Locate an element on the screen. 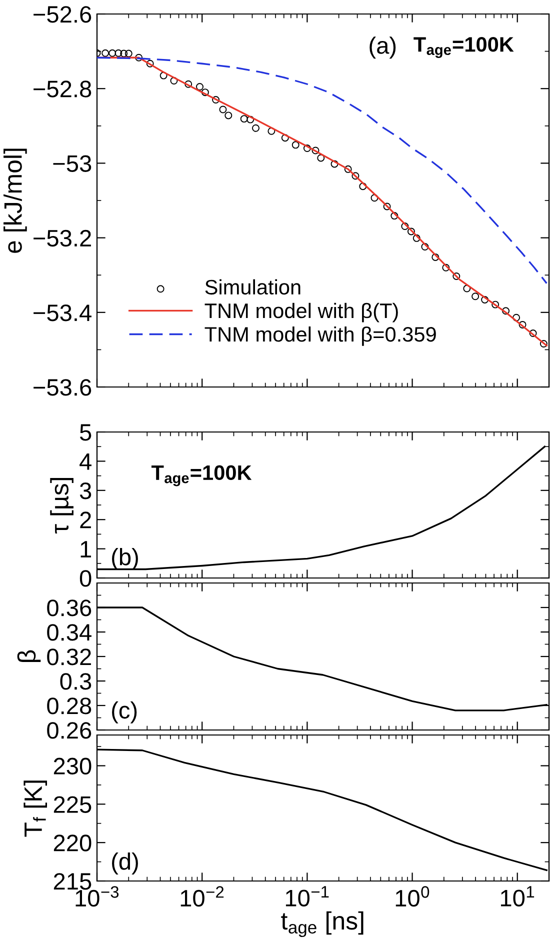 The height and width of the screenshot is (945, 550). y-tick-label: 0.28 is located at coordinates (69, 706).